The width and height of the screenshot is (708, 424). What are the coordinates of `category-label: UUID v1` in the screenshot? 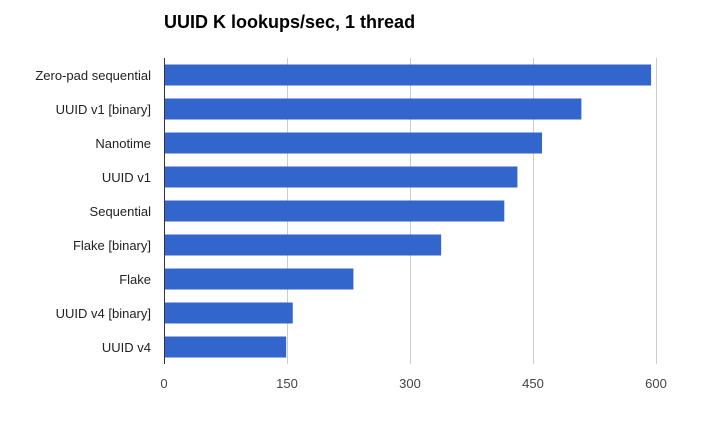 It's located at (126, 177).